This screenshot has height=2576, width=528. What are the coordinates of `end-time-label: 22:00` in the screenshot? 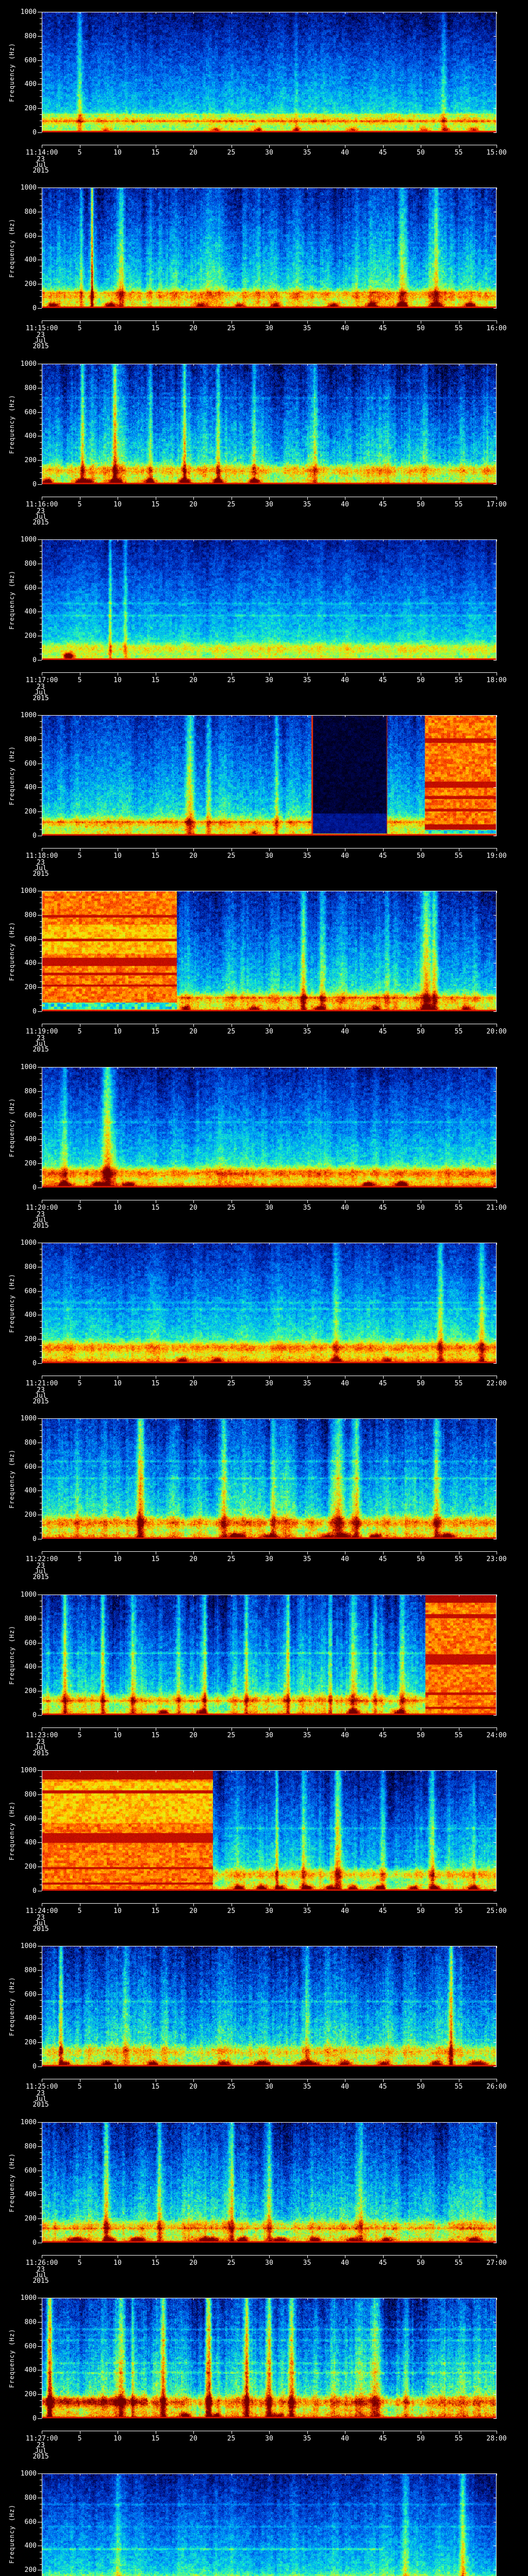 It's located at (497, 1383).